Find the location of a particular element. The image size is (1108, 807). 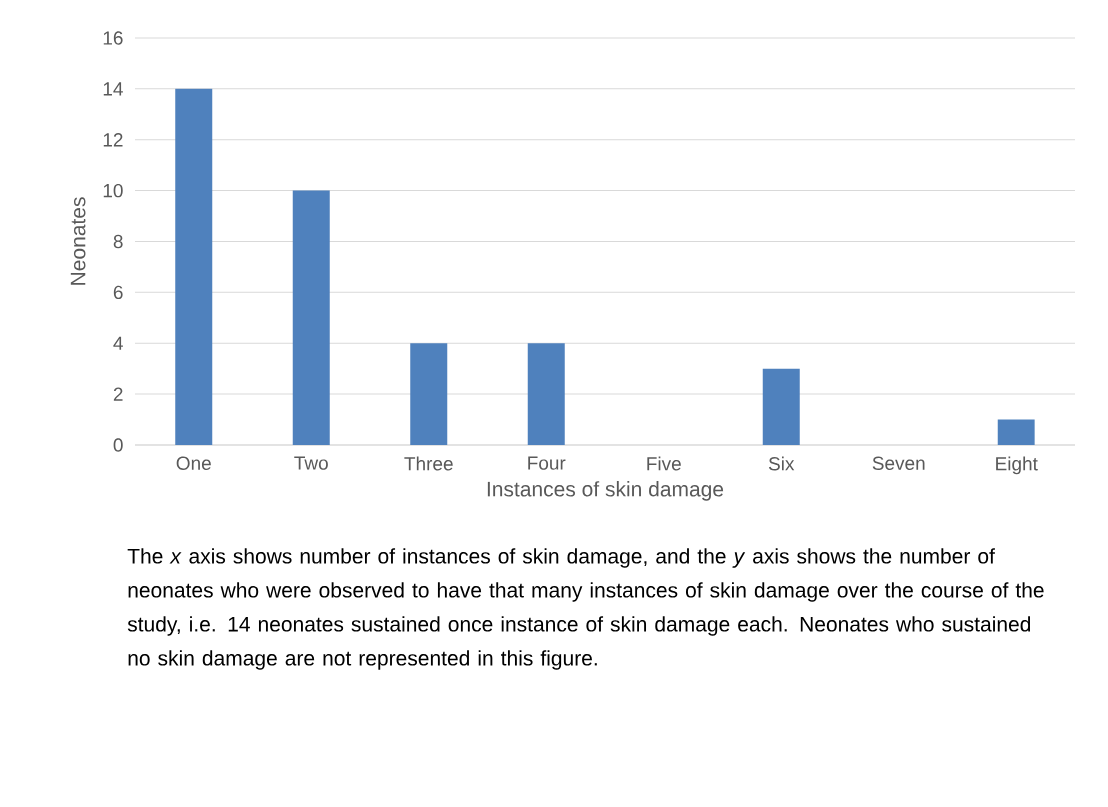

x-tick-label: Six is located at coordinates (781, 463).